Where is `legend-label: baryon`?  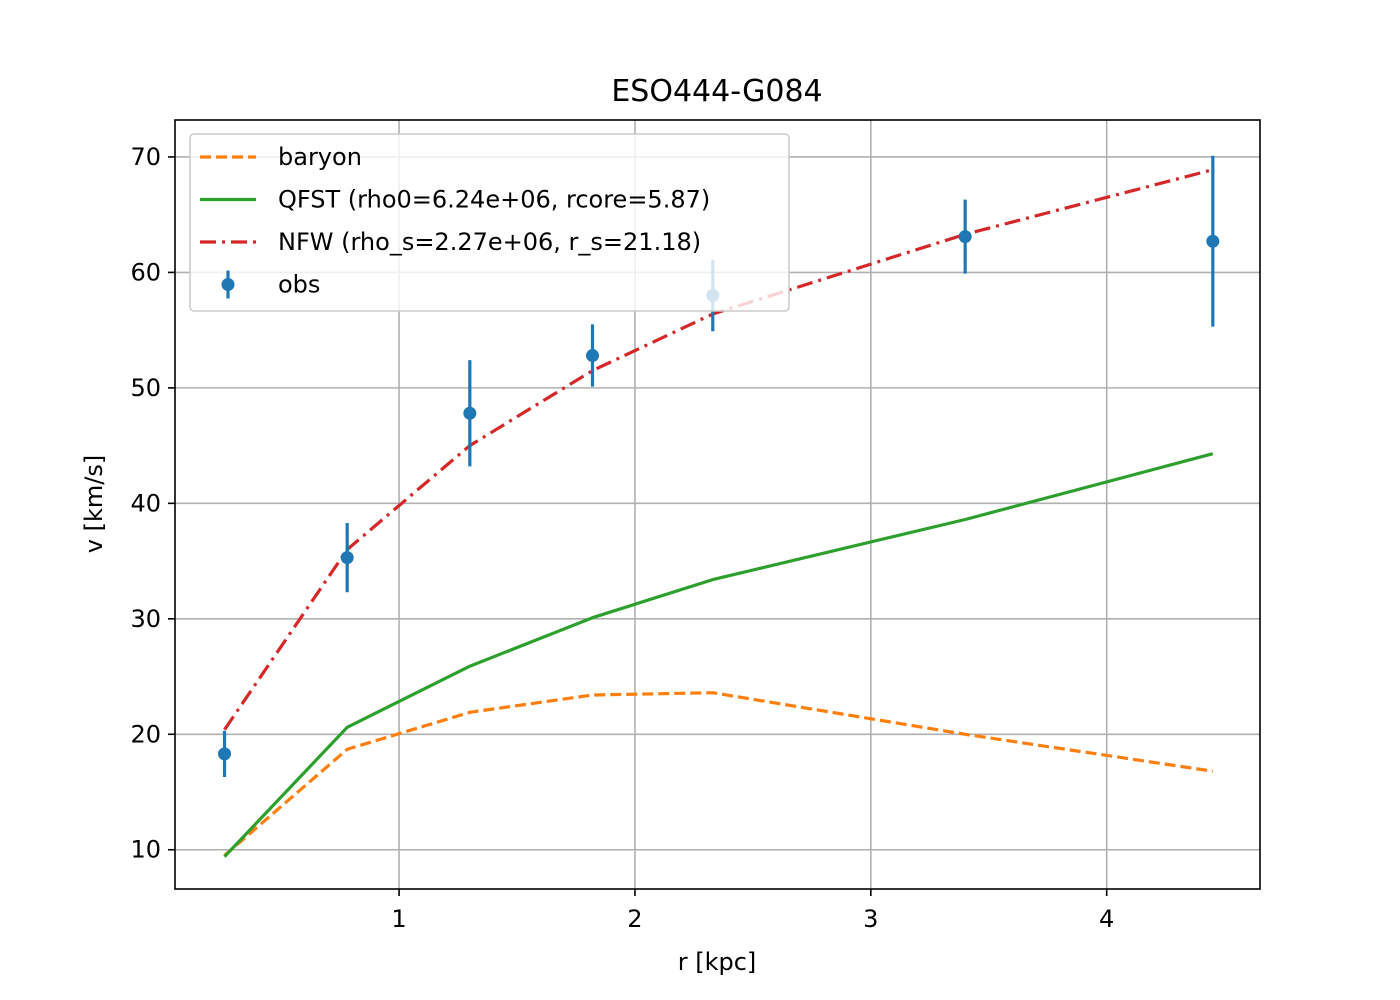
legend-label: baryon is located at coordinates (320, 157).